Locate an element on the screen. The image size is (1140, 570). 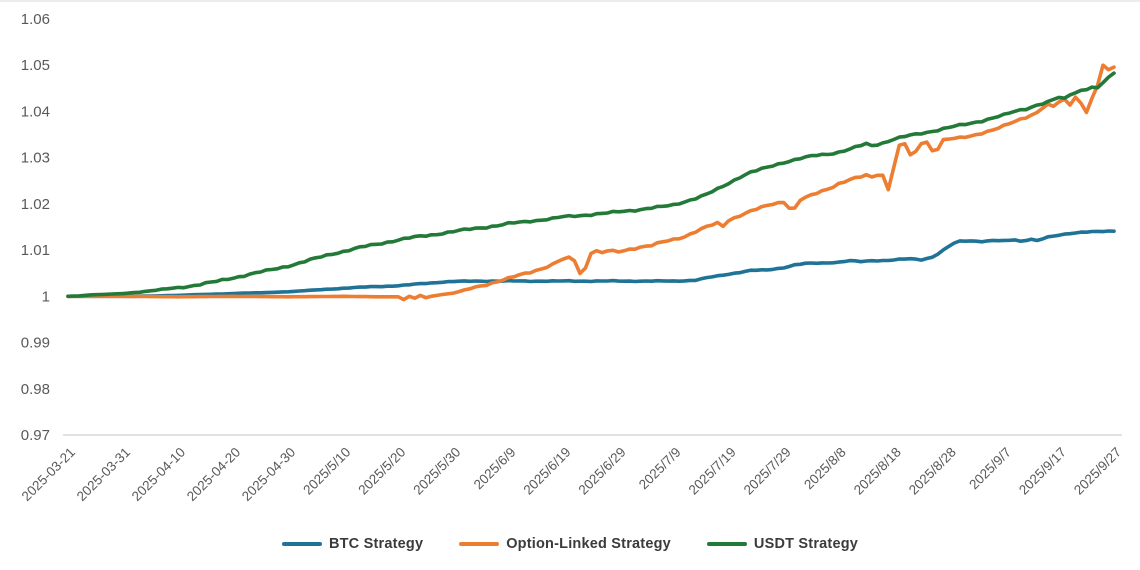
x-tick-label: 2025/6/19 is located at coordinates (547, 471).